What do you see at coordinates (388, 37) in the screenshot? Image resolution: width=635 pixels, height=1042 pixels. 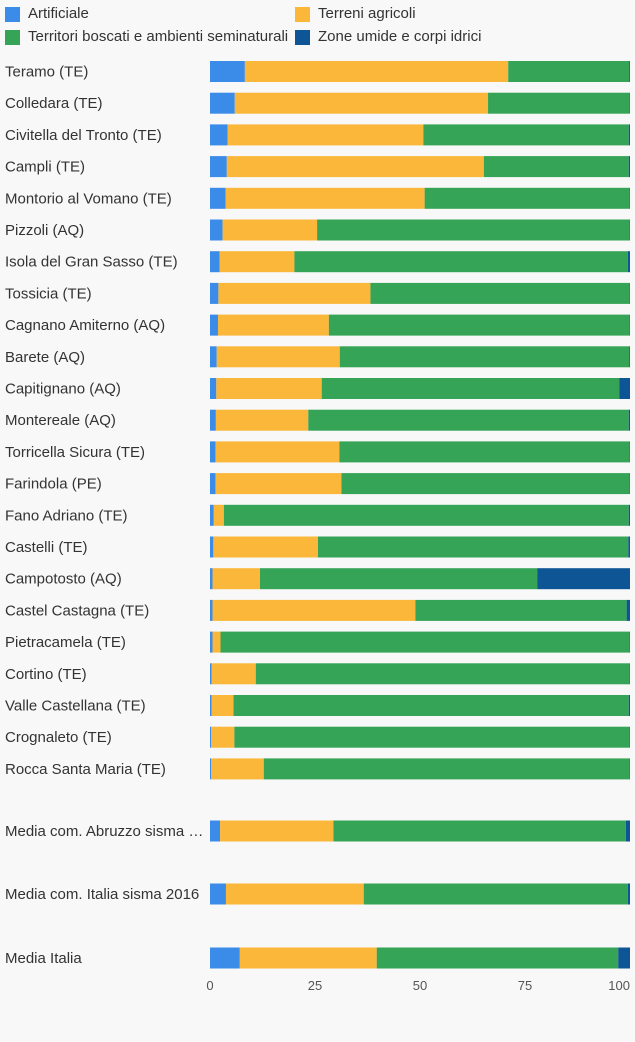 I see `legend-item-zone-umide: Zone umide e corpi idrici` at bounding box center [388, 37].